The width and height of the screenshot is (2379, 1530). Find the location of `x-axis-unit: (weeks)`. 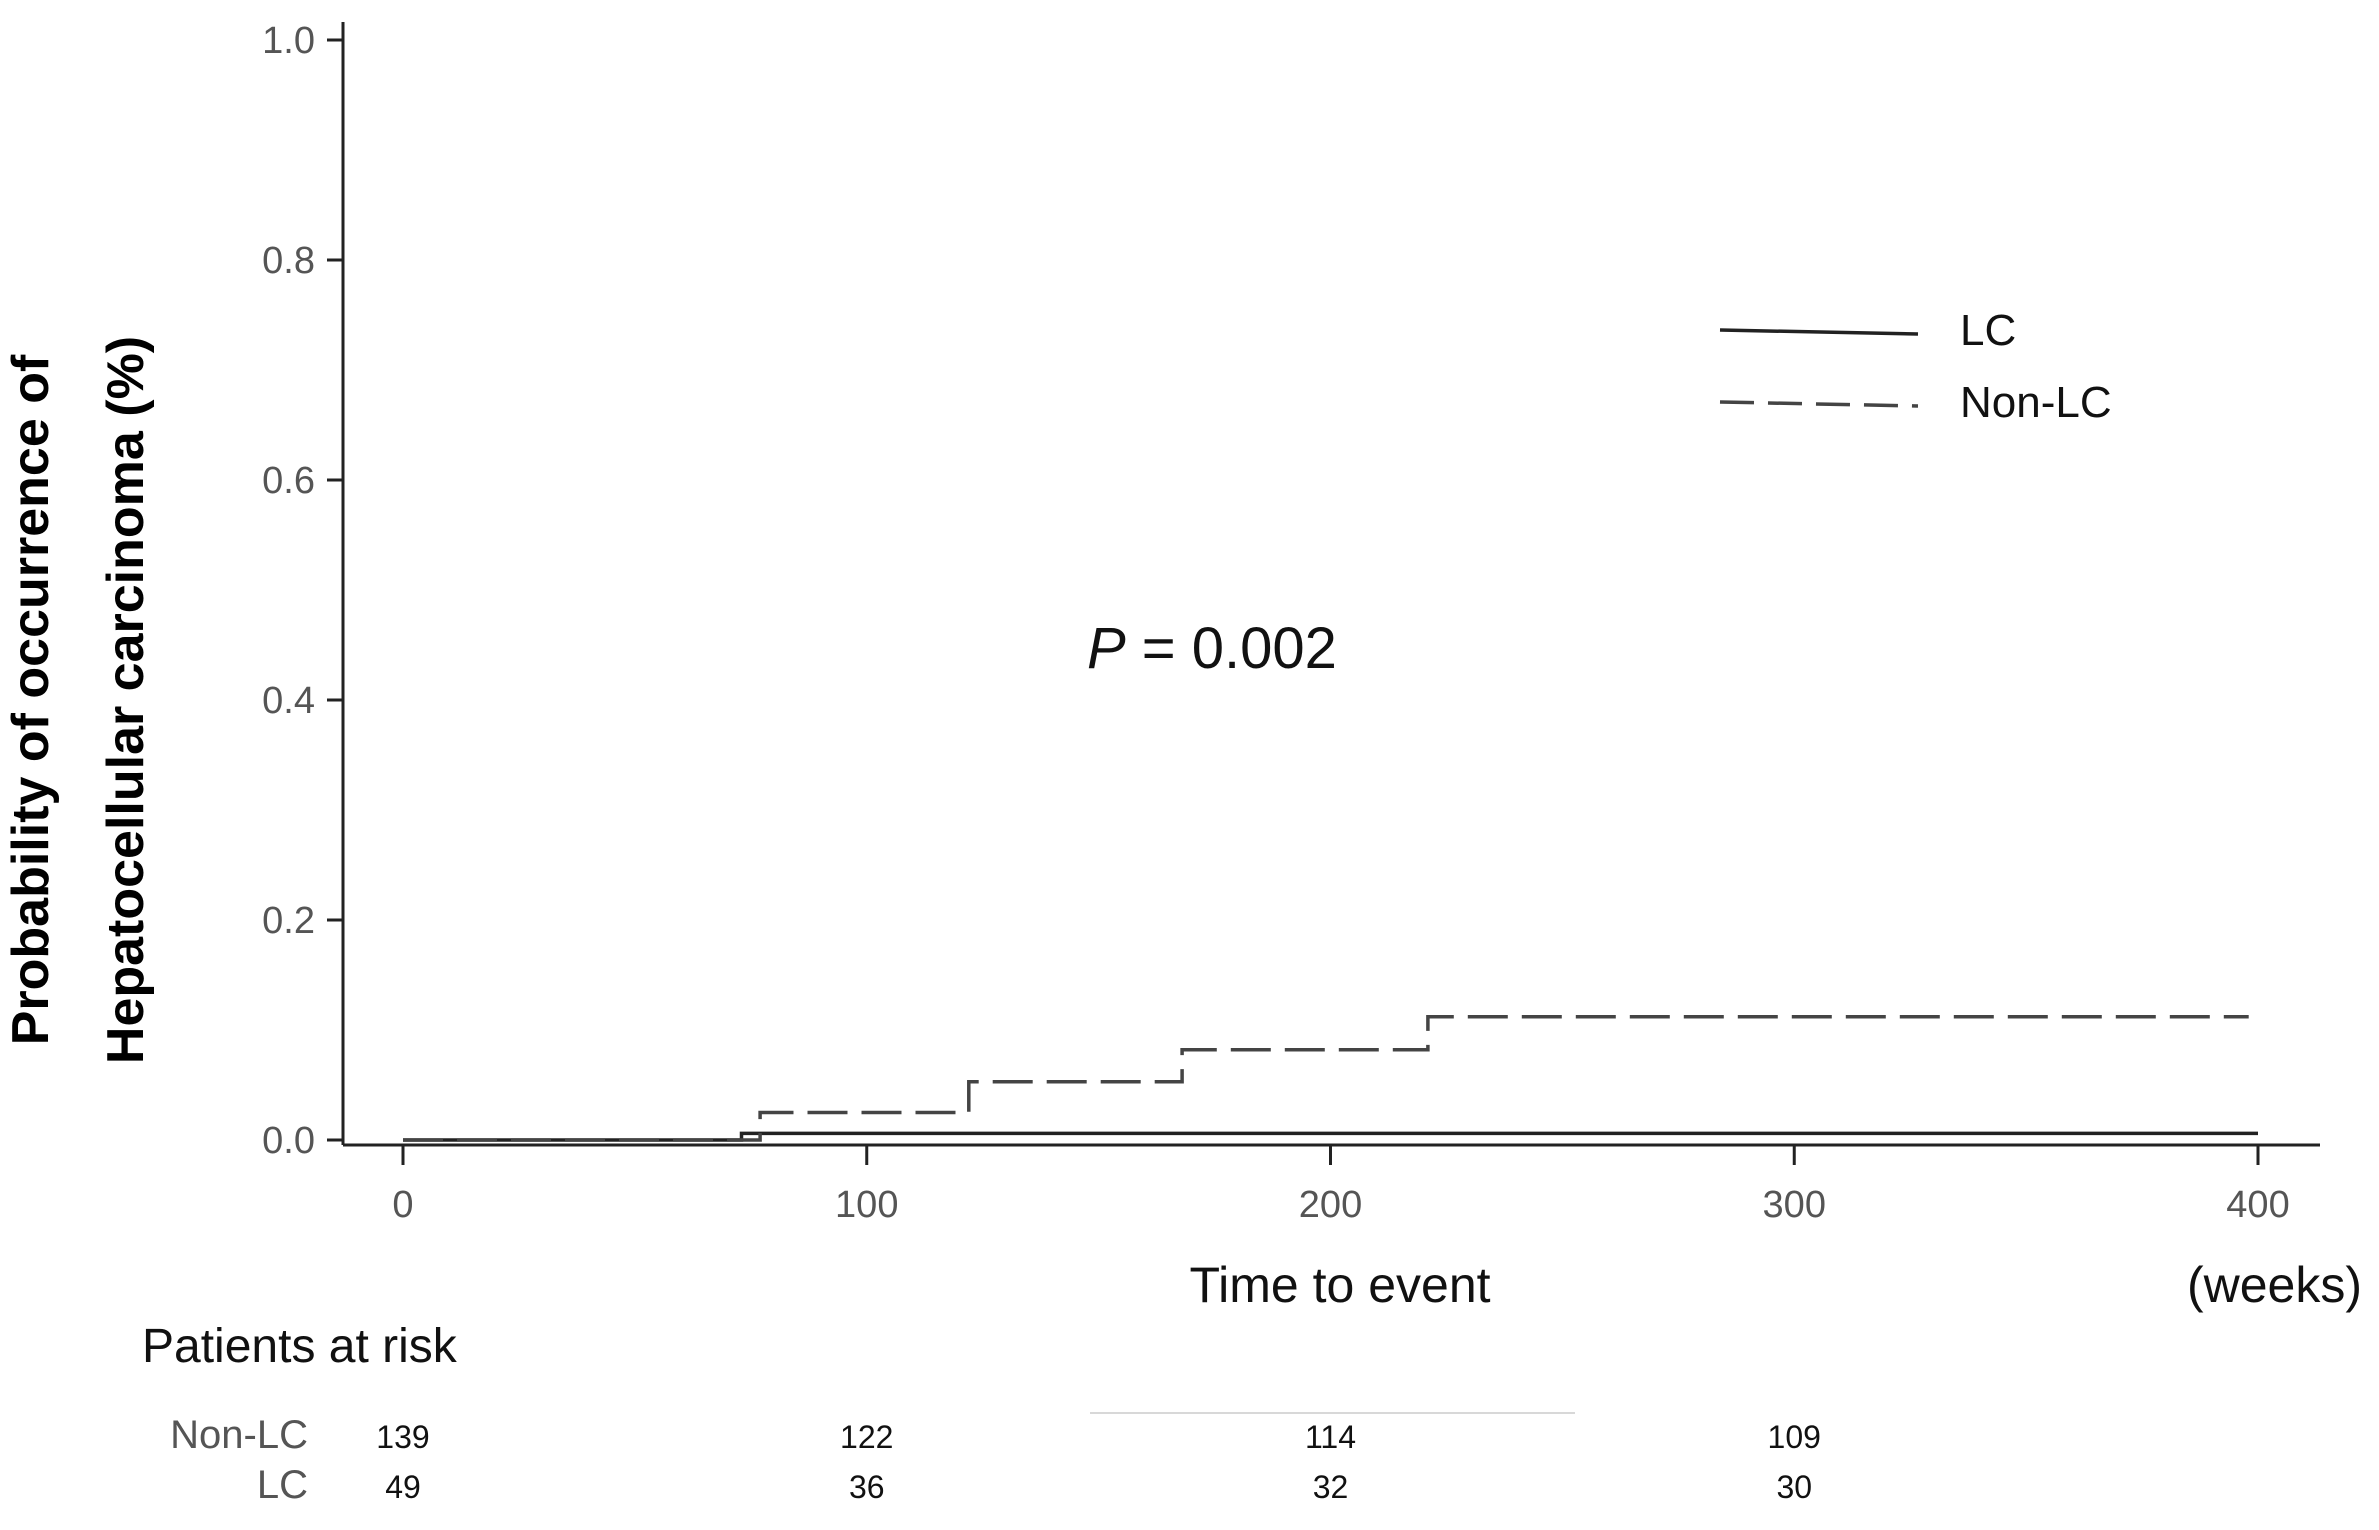

x-axis-unit: (weeks) is located at coordinates (2274, 1285).